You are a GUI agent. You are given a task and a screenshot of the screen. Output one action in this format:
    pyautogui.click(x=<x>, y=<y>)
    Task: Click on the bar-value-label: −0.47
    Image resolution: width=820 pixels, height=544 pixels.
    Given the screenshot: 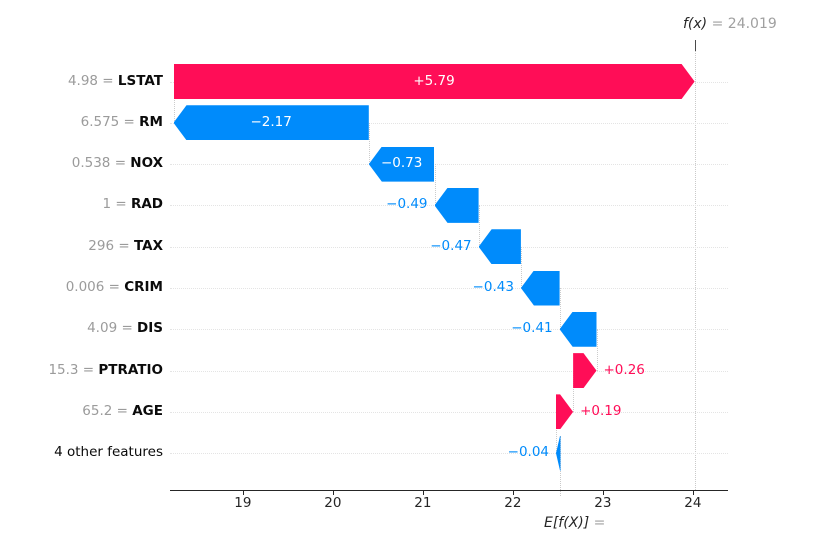 What is the action you would take?
    pyautogui.click(x=451, y=245)
    